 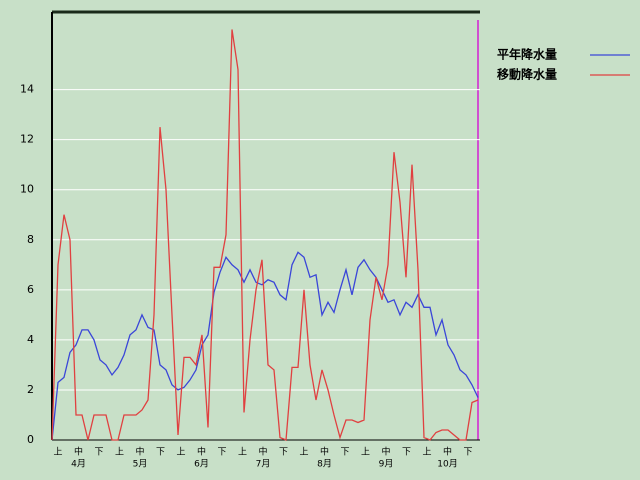 I want to click on y-tick-label: 14, so click(x=27, y=89).